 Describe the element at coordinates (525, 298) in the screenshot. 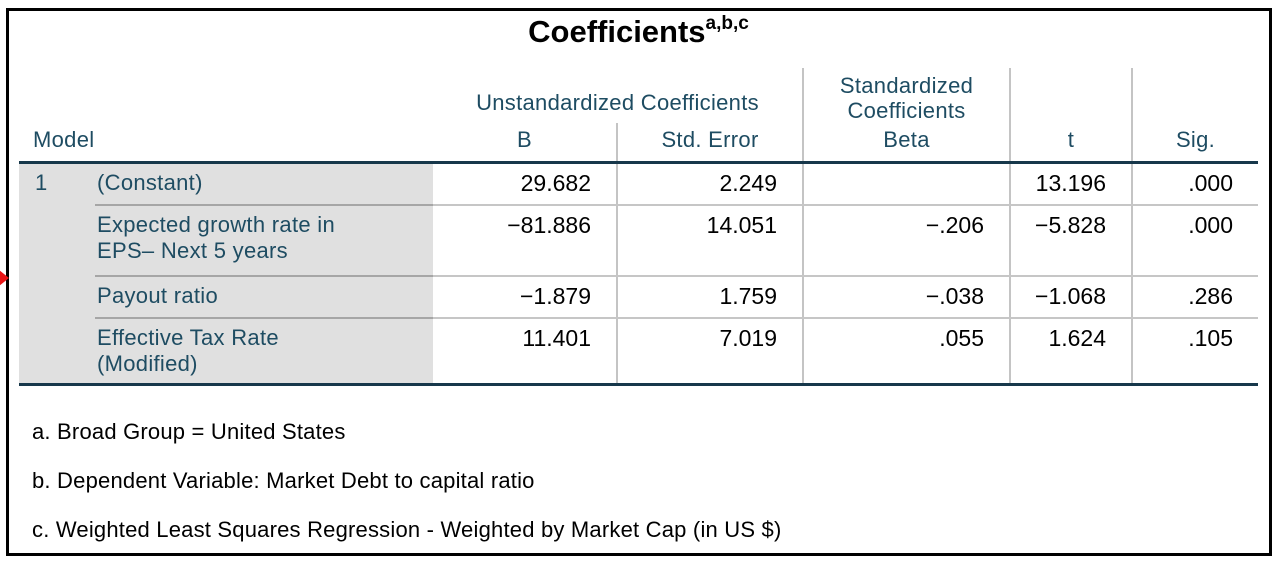

I see `b-value-cell: −1.879` at that location.